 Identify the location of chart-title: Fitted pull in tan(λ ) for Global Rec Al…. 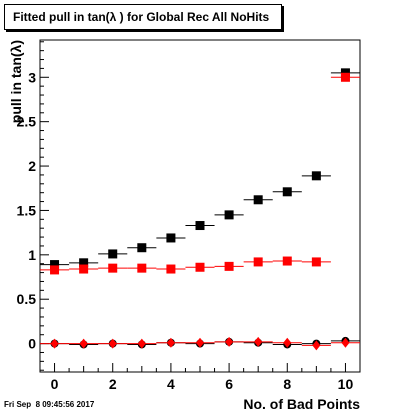
(143, 17).